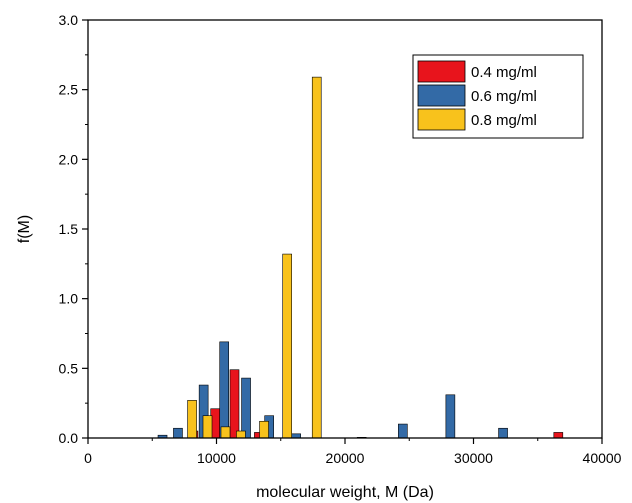  I want to click on y-tick-label: 1.0, so click(69, 299).